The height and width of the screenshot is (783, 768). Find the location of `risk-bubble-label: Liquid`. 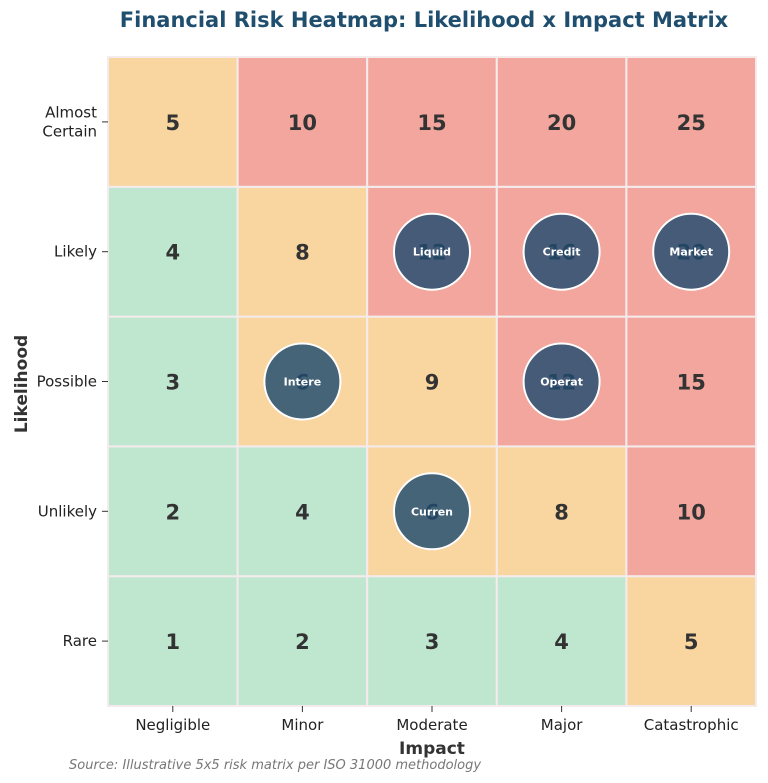

risk-bubble-label: Liquid is located at coordinates (432, 252).